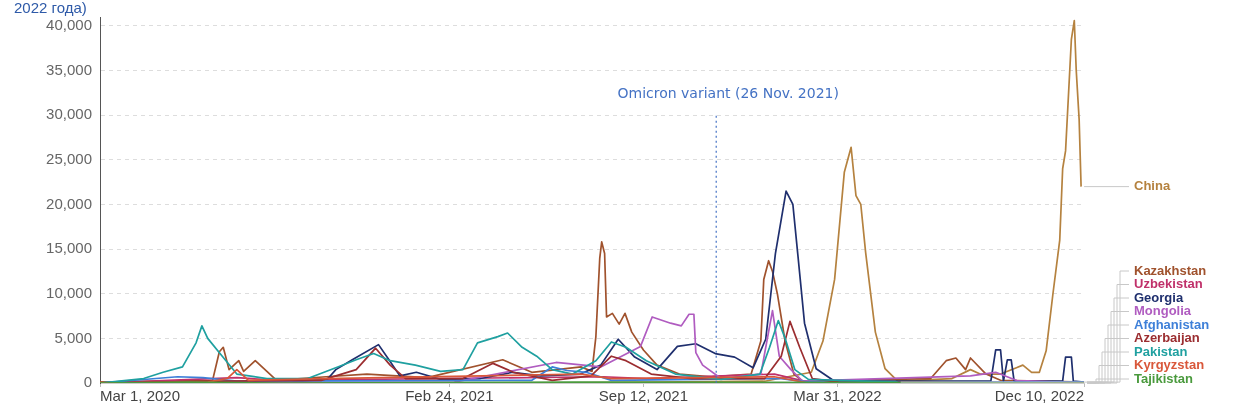 This screenshot has height=407, width=1234. Describe the element at coordinates (69, 248) in the screenshot. I see `y-tick-label: 15,000` at that location.